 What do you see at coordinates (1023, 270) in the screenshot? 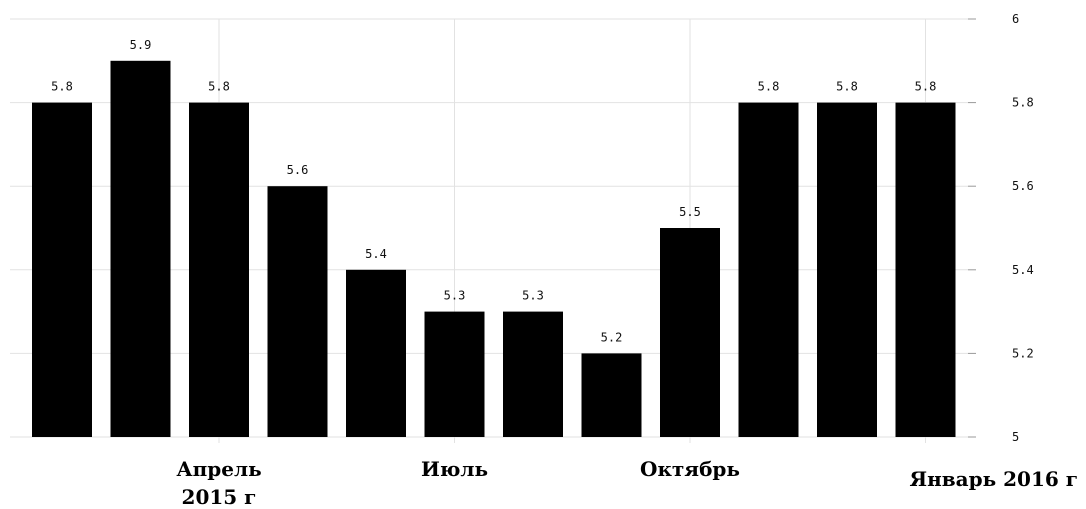
I see `y-tick-label: 5.4` at bounding box center [1023, 270].